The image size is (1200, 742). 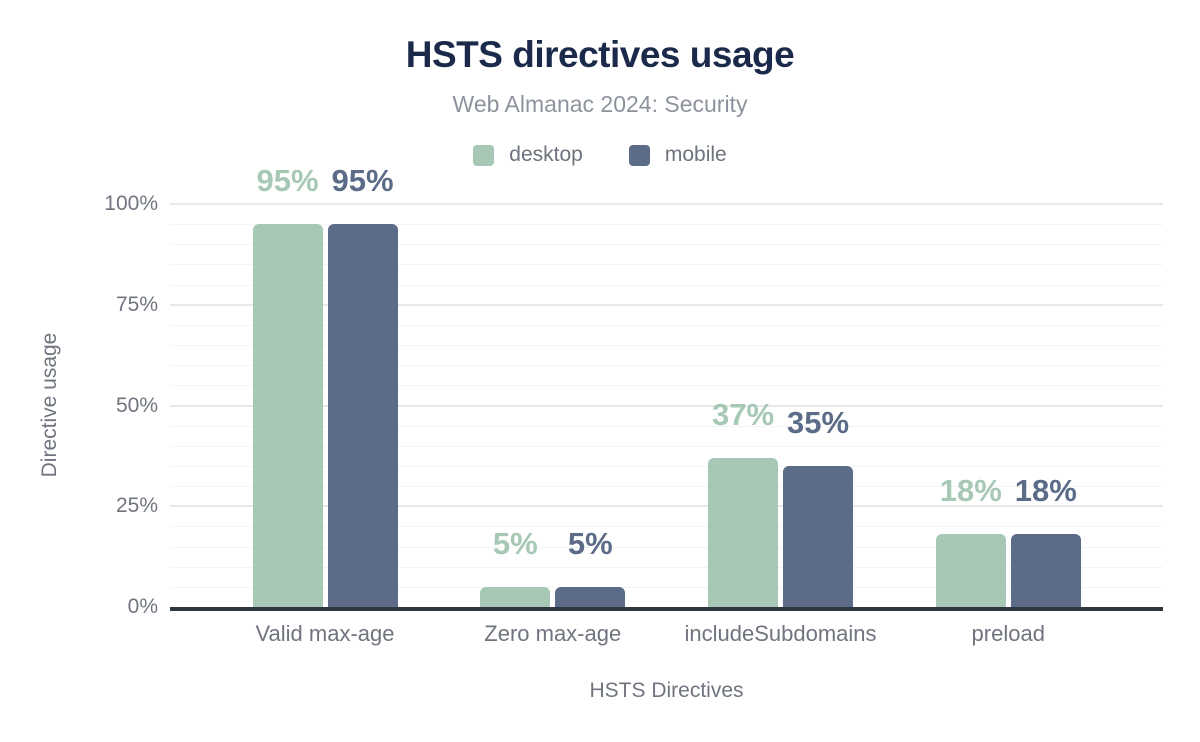 I want to click on legend-swatch-desktop, so click(x=484, y=155).